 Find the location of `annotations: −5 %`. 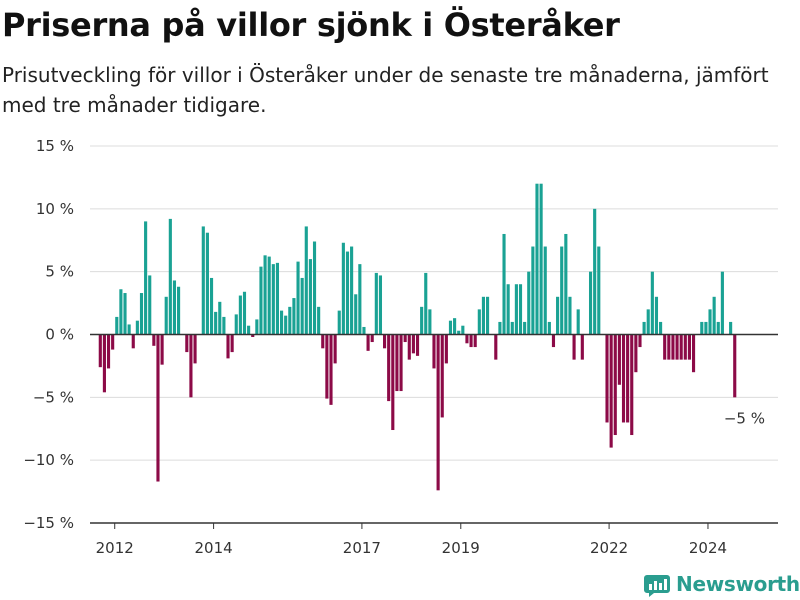

annotations: −5 % is located at coordinates (744, 418).